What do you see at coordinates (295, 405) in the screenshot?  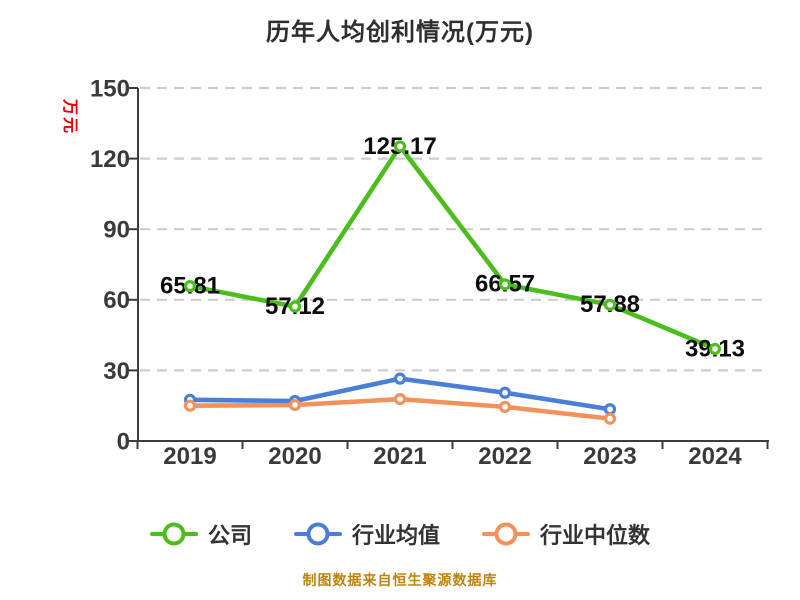 I see `marker-industry-median-2020` at bounding box center [295, 405].